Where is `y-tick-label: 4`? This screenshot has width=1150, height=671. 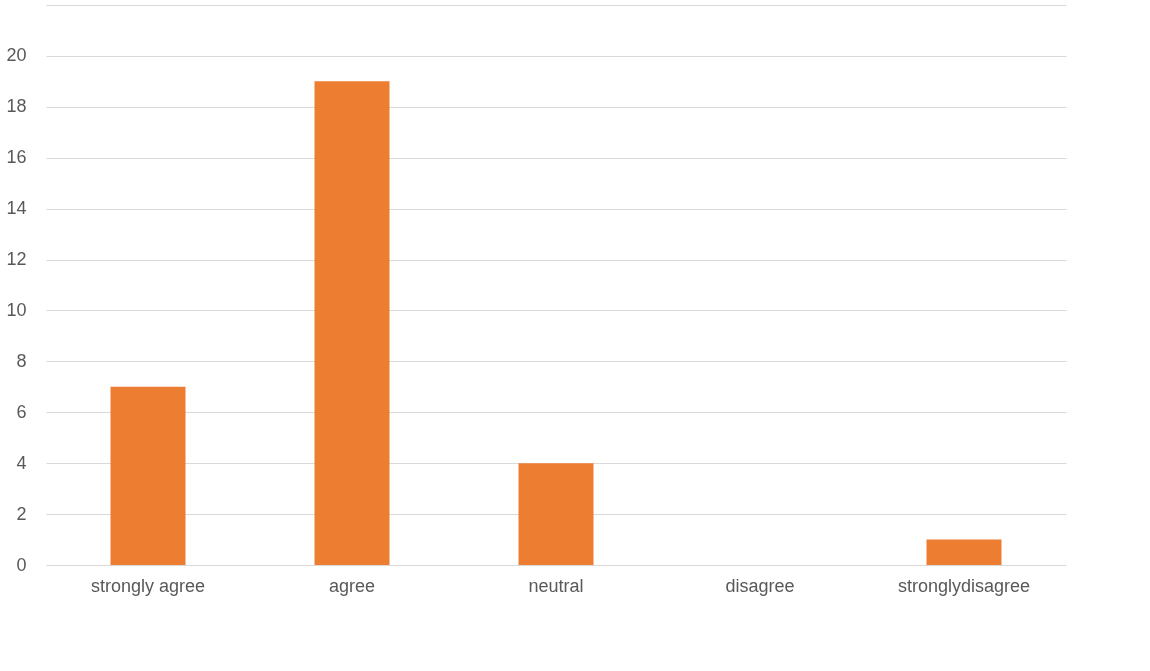 y-tick-label: 4 is located at coordinates (21, 462).